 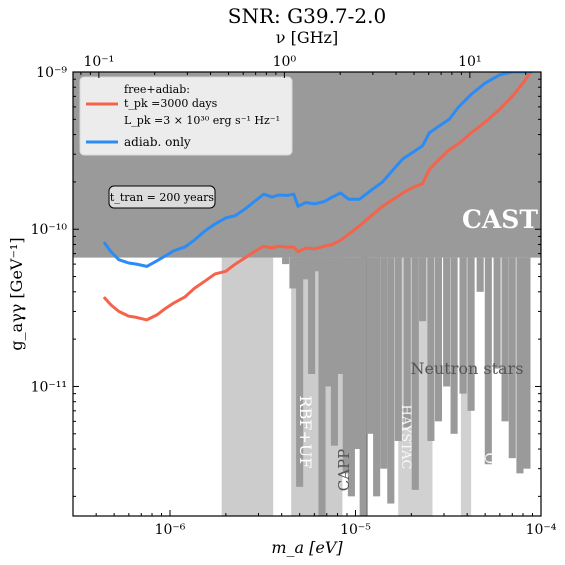 I want to click on label-admx: ADMX, so click(x=207, y=455).